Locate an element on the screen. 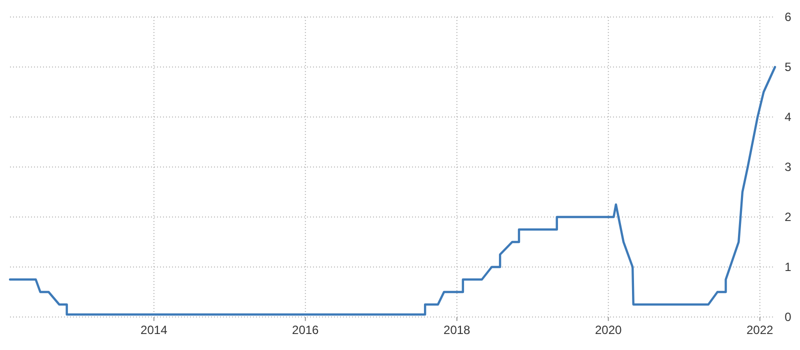  y-tick-label: 3 is located at coordinates (788, 167).